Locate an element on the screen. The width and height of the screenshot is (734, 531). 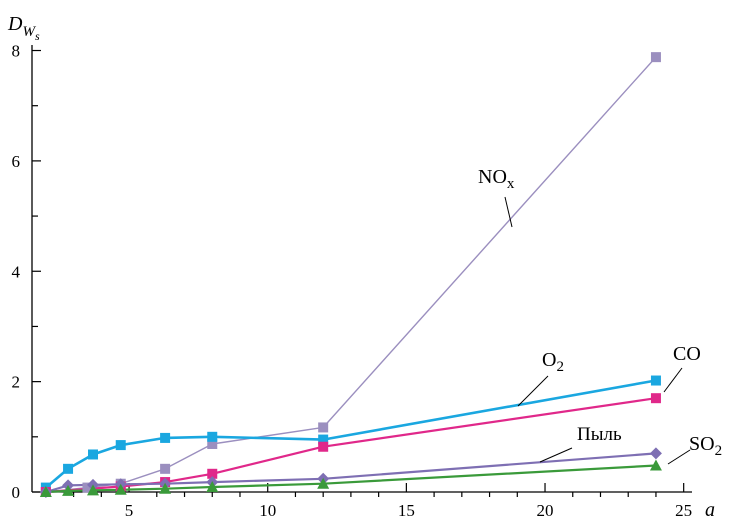
y-axis-title: DWs is located at coordinates (23, 28).